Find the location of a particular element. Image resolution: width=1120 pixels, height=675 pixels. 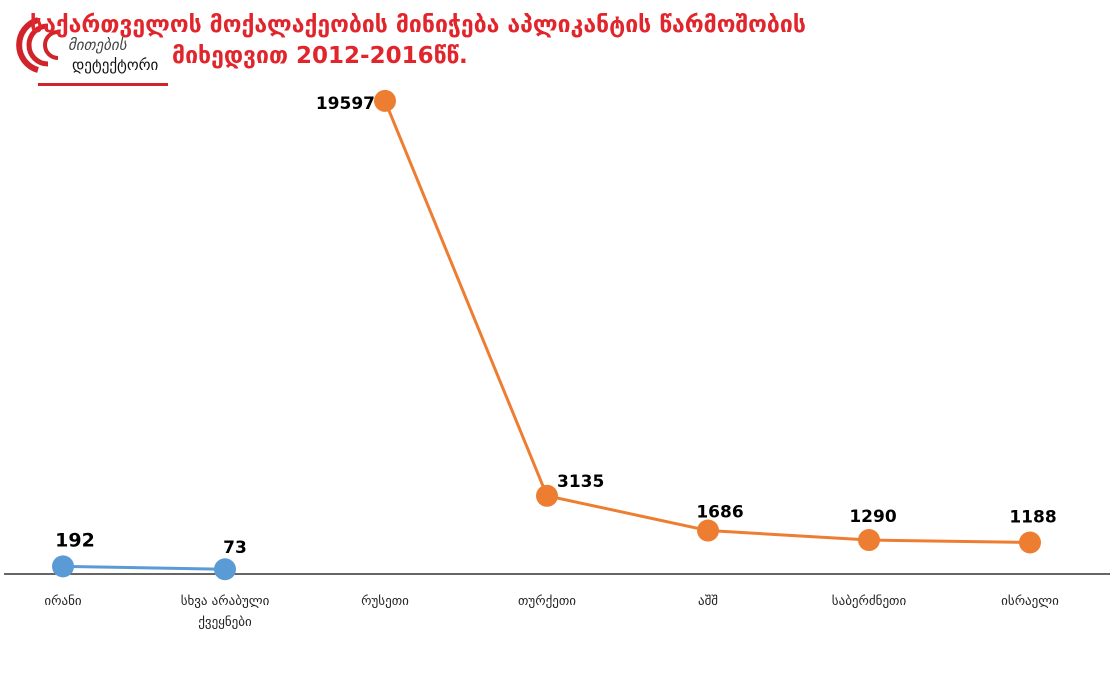

logo-text-top: მითების is located at coordinates (97, 45).